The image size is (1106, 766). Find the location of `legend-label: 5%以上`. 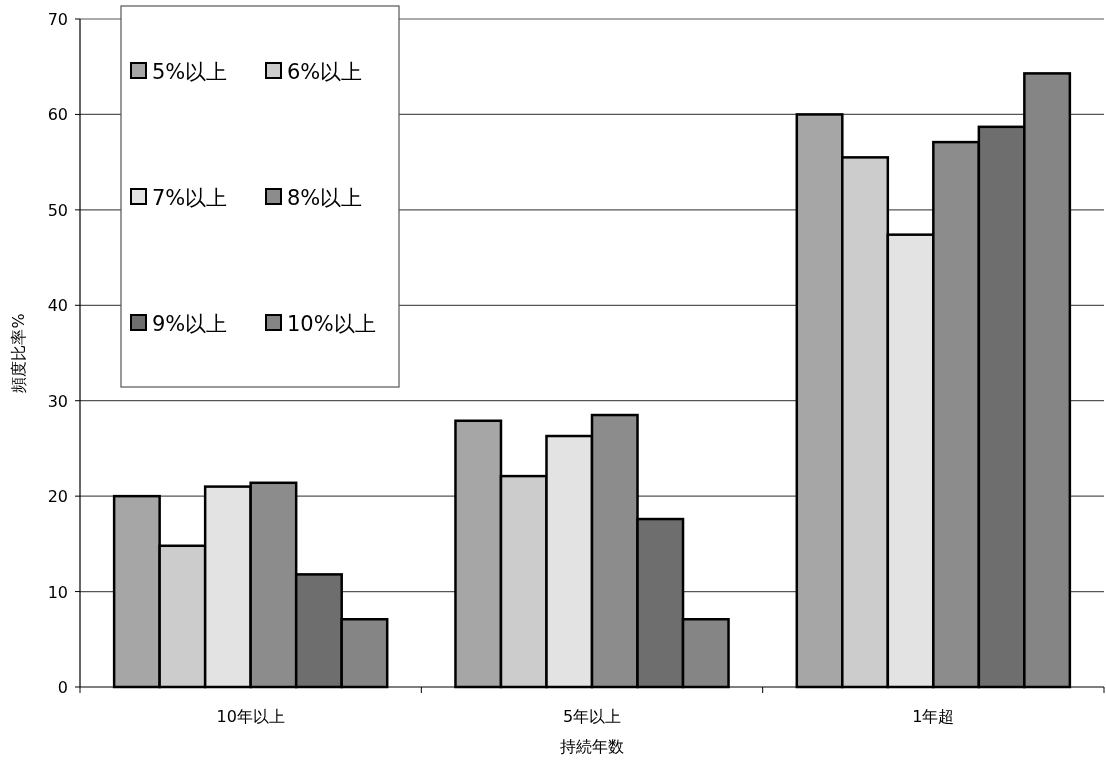

legend-label: 5%以上 is located at coordinates (190, 72).